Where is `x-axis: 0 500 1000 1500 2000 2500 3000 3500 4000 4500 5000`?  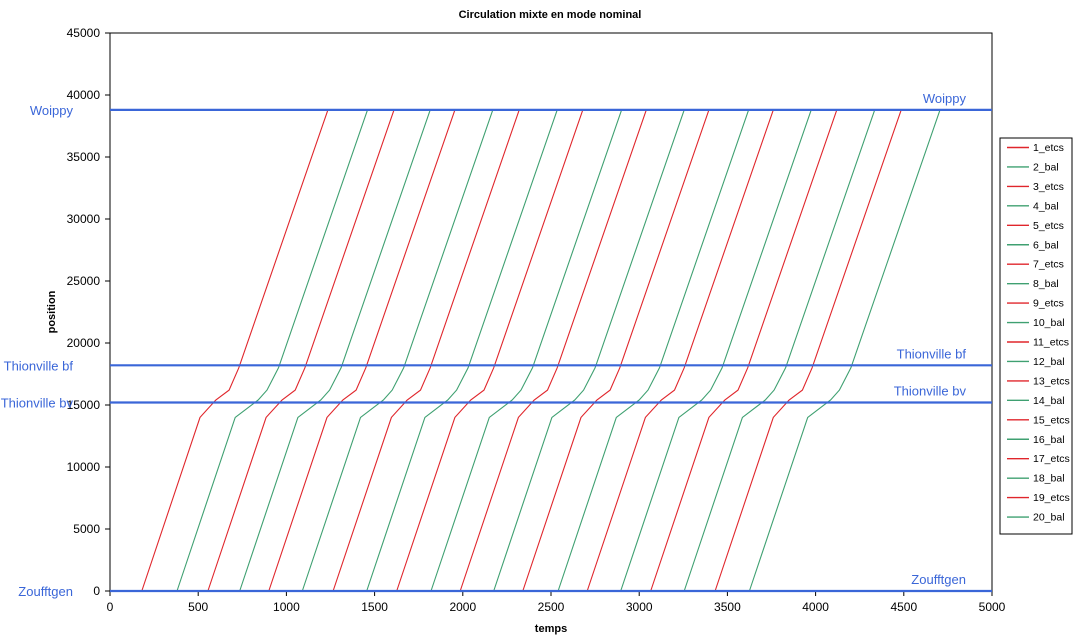
x-axis: 0 500 1000 1500 2000 2500 3000 3500 4000 4500 5000 is located at coordinates (556, 602).